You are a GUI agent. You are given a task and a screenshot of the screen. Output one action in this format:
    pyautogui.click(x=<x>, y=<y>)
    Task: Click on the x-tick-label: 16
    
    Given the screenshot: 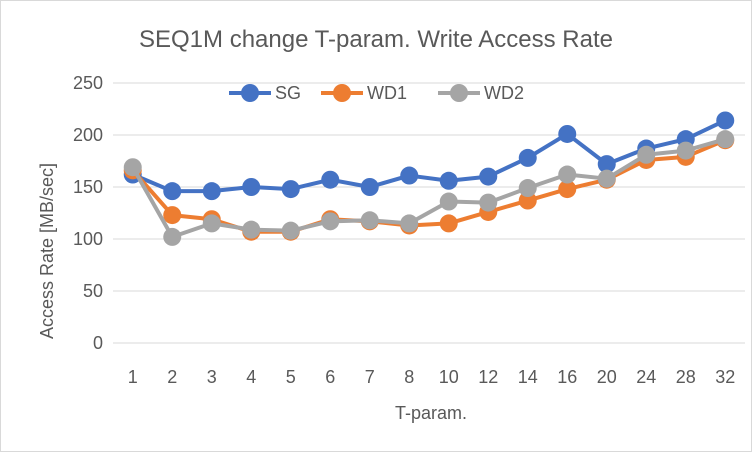 What is the action you would take?
    pyautogui.click(x=567, y=377)
    